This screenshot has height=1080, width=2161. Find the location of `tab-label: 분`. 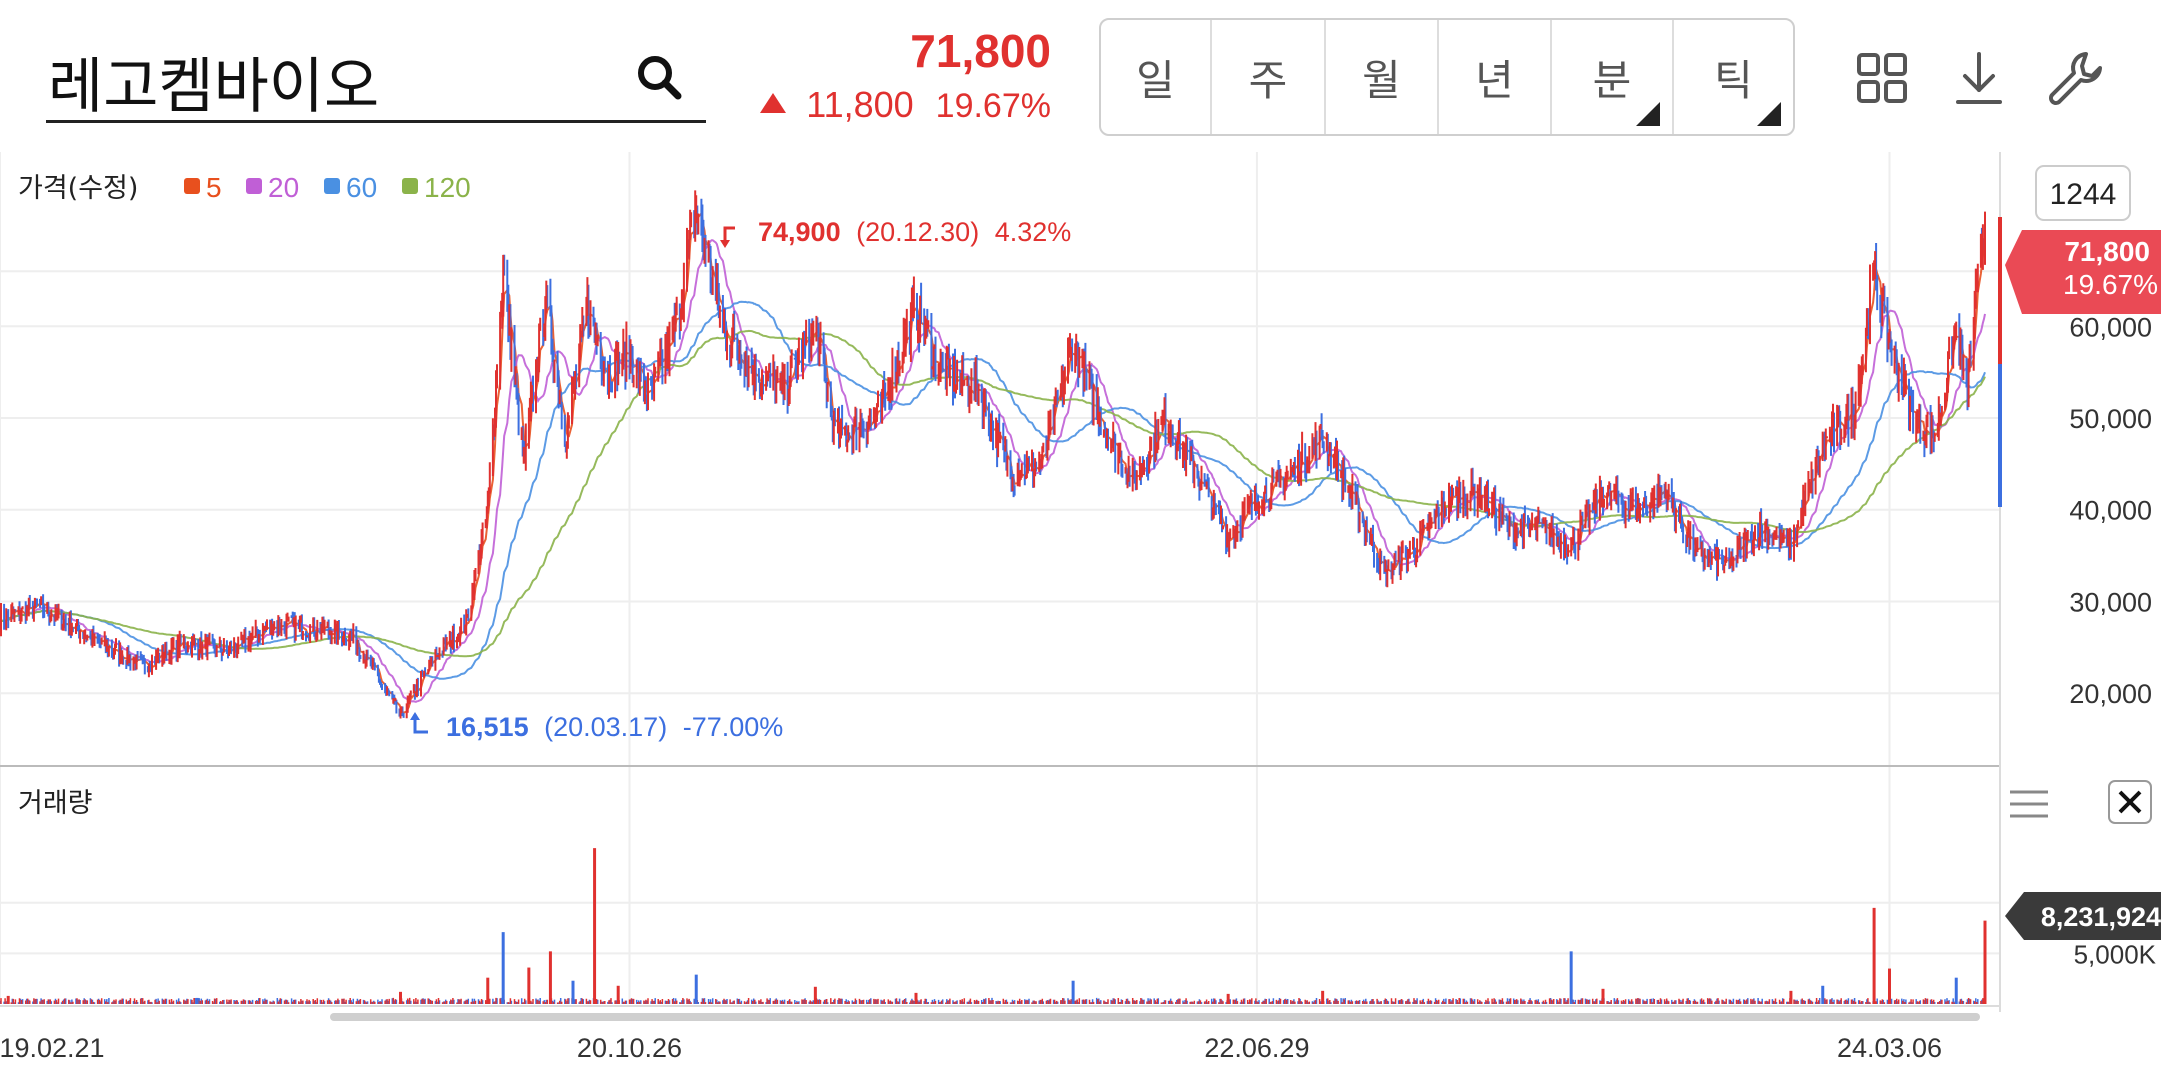

tab-label: 분 is located at coordinates (1612, 80).